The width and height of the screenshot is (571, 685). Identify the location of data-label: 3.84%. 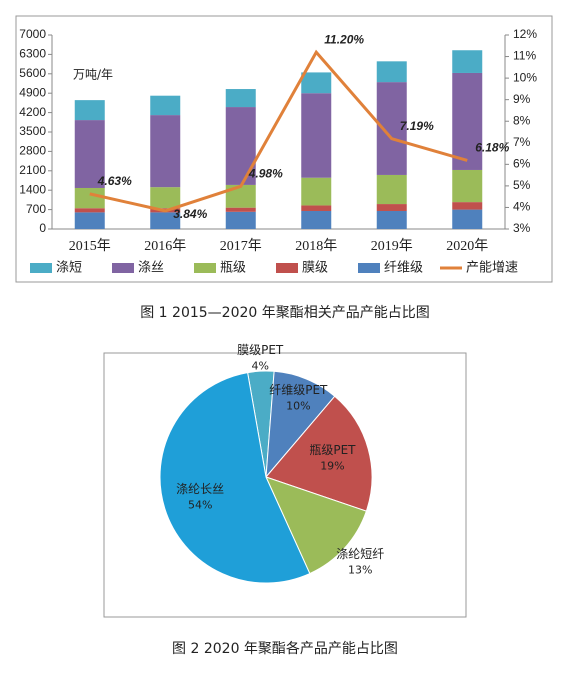
(190, 214).